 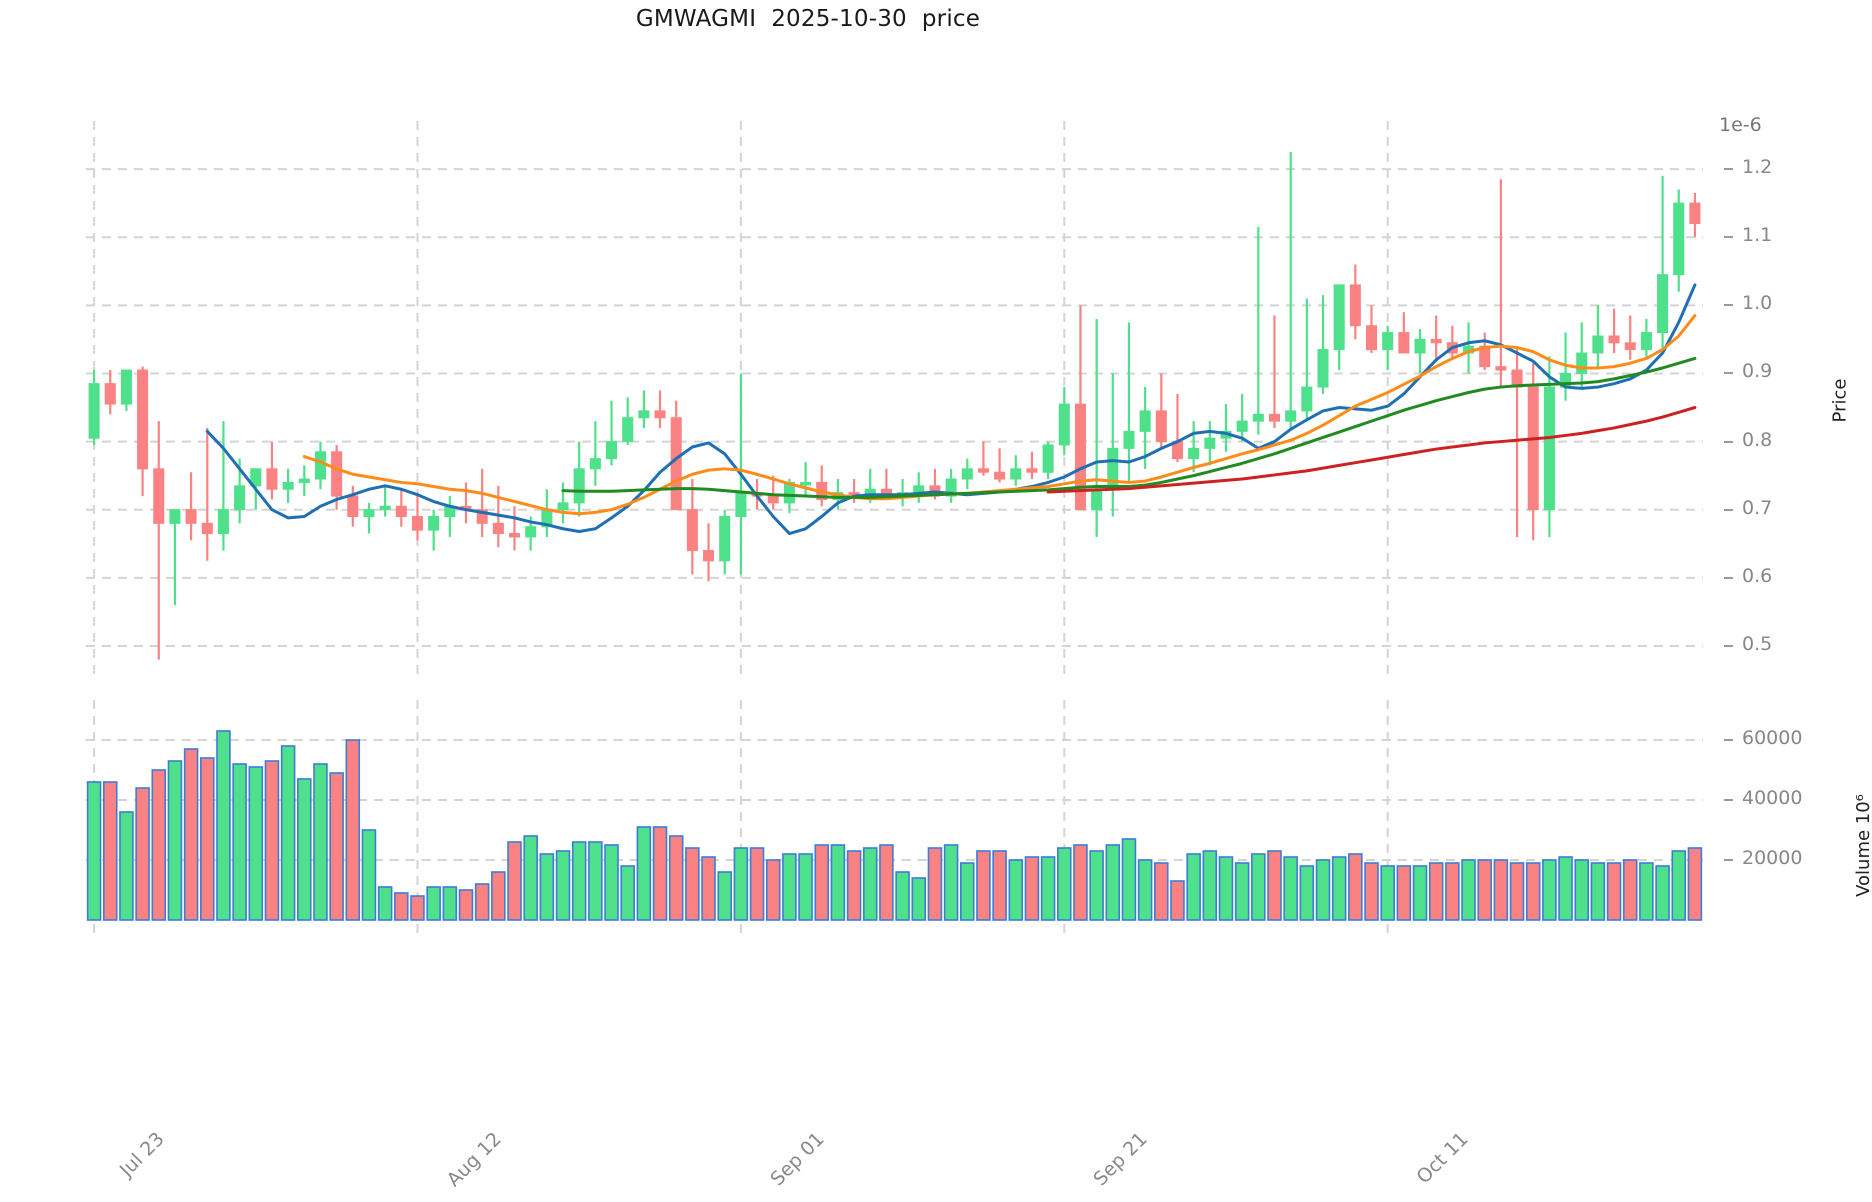 I want to click on x-tick-label: Sep 01, so click(x=797, y=1159).